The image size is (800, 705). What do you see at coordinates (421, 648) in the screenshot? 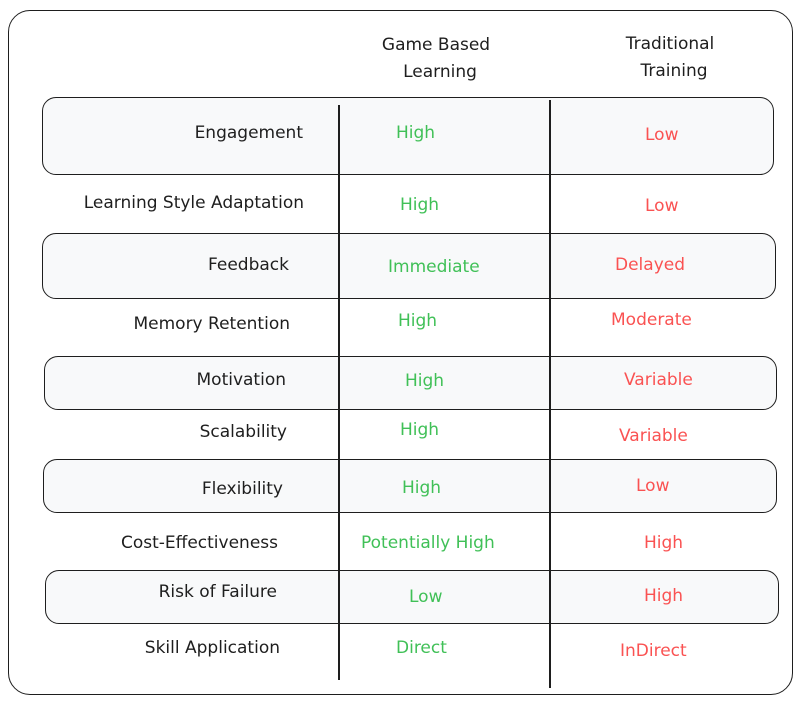
I see `game-based-value: Direct` at bounding box center [421, 648].